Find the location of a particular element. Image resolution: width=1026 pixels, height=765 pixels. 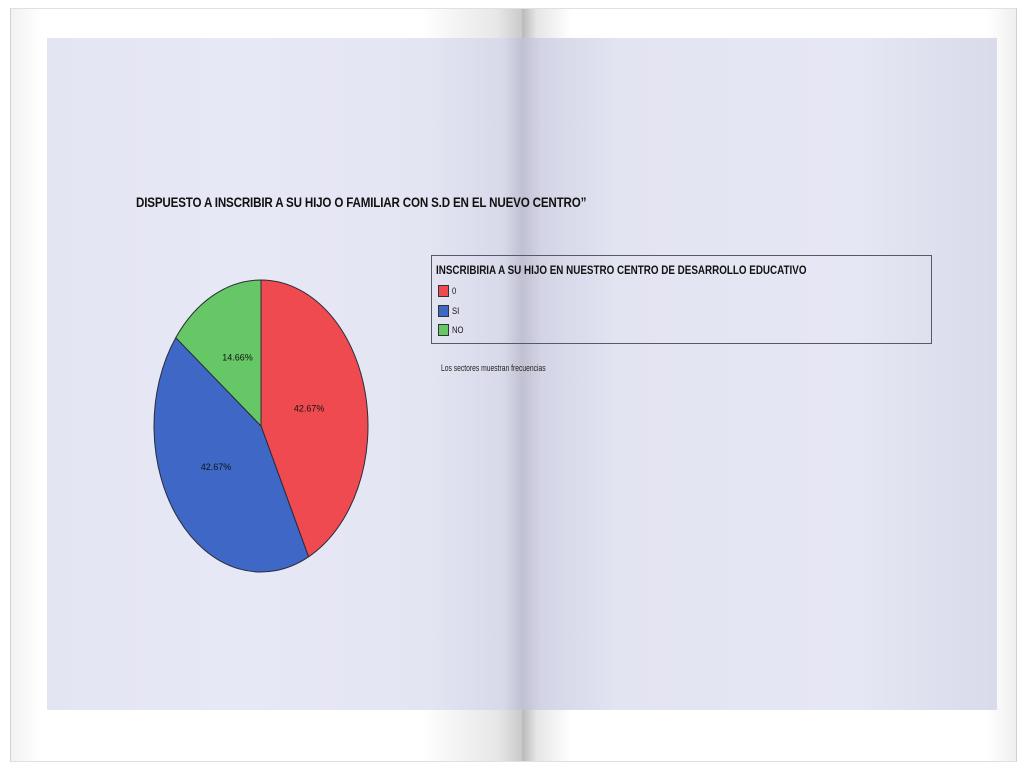

legend-swatch-no is located at coordinates (443, 330).